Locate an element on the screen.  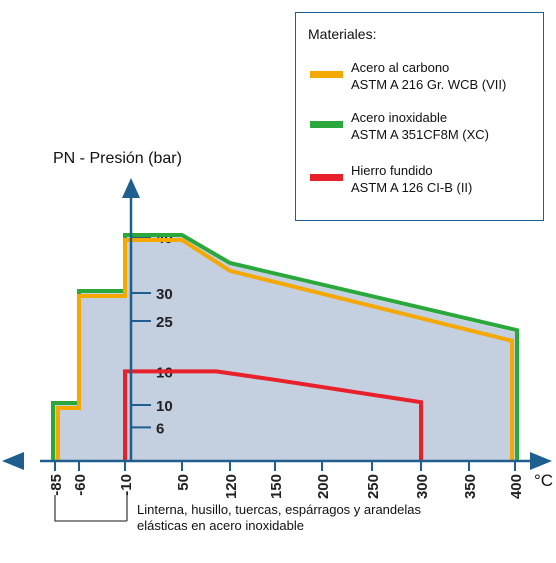
legend-swatch-stainless-steel is located at coordinates (326, 124).